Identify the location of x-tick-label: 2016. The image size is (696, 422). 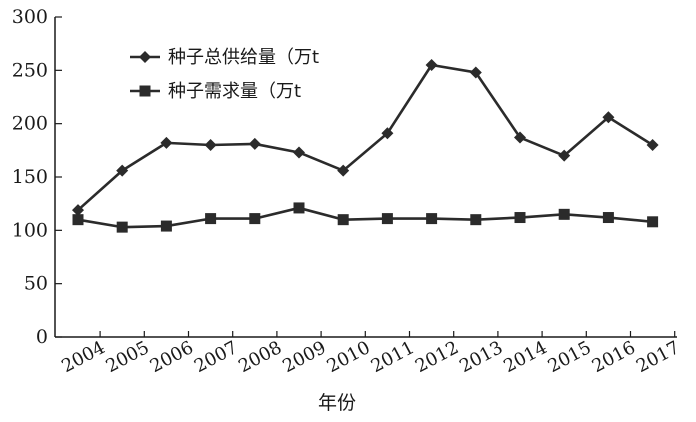
(614, 357).